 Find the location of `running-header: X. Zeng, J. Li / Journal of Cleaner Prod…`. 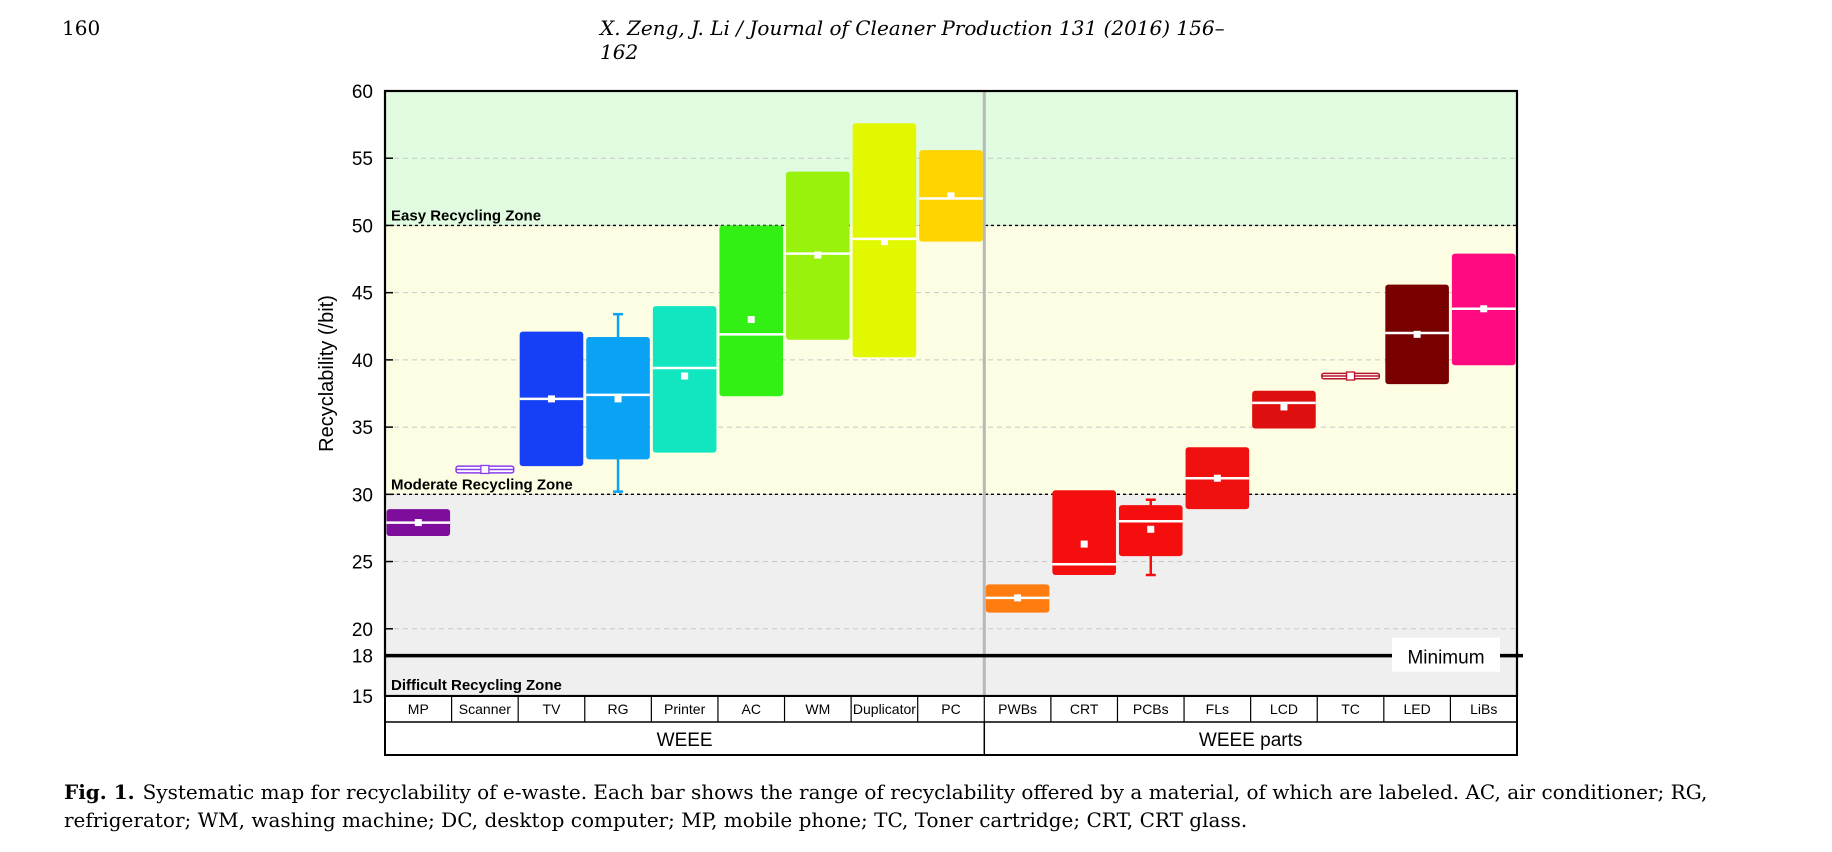

running-header: X. Zeng, J. Li / Journal of Cleaner Prod… is located at coordinates (912, 40).